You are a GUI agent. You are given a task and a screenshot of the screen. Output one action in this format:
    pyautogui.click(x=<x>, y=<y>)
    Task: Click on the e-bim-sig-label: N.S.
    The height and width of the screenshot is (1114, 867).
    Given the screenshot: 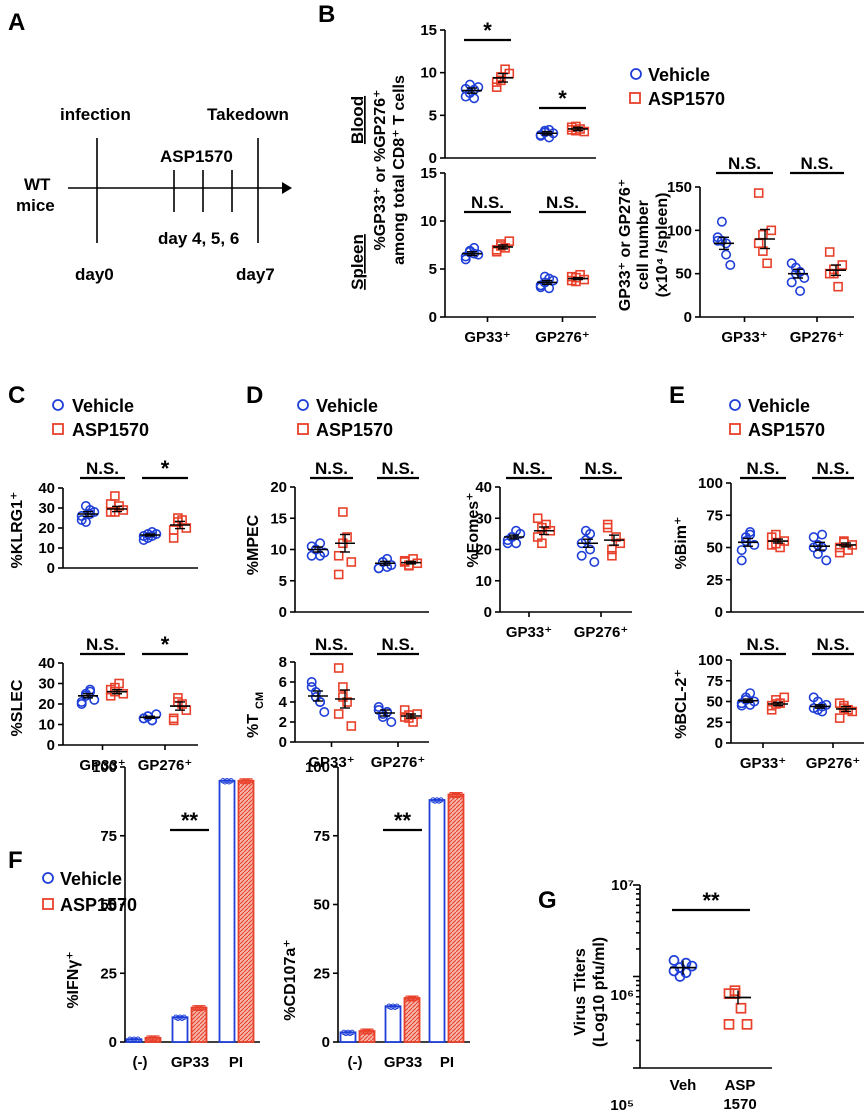 What is the action you would take?
    pyautogui.click(x=762, y=468)
    